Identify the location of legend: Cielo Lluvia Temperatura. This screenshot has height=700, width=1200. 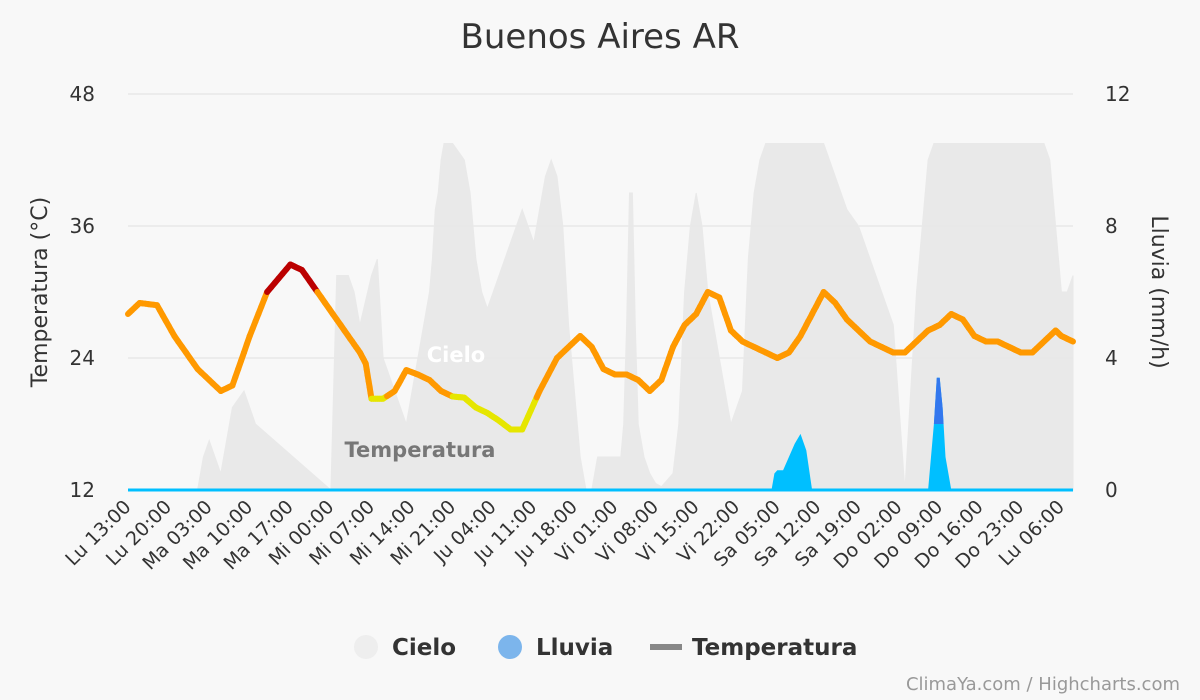
(605, 648).